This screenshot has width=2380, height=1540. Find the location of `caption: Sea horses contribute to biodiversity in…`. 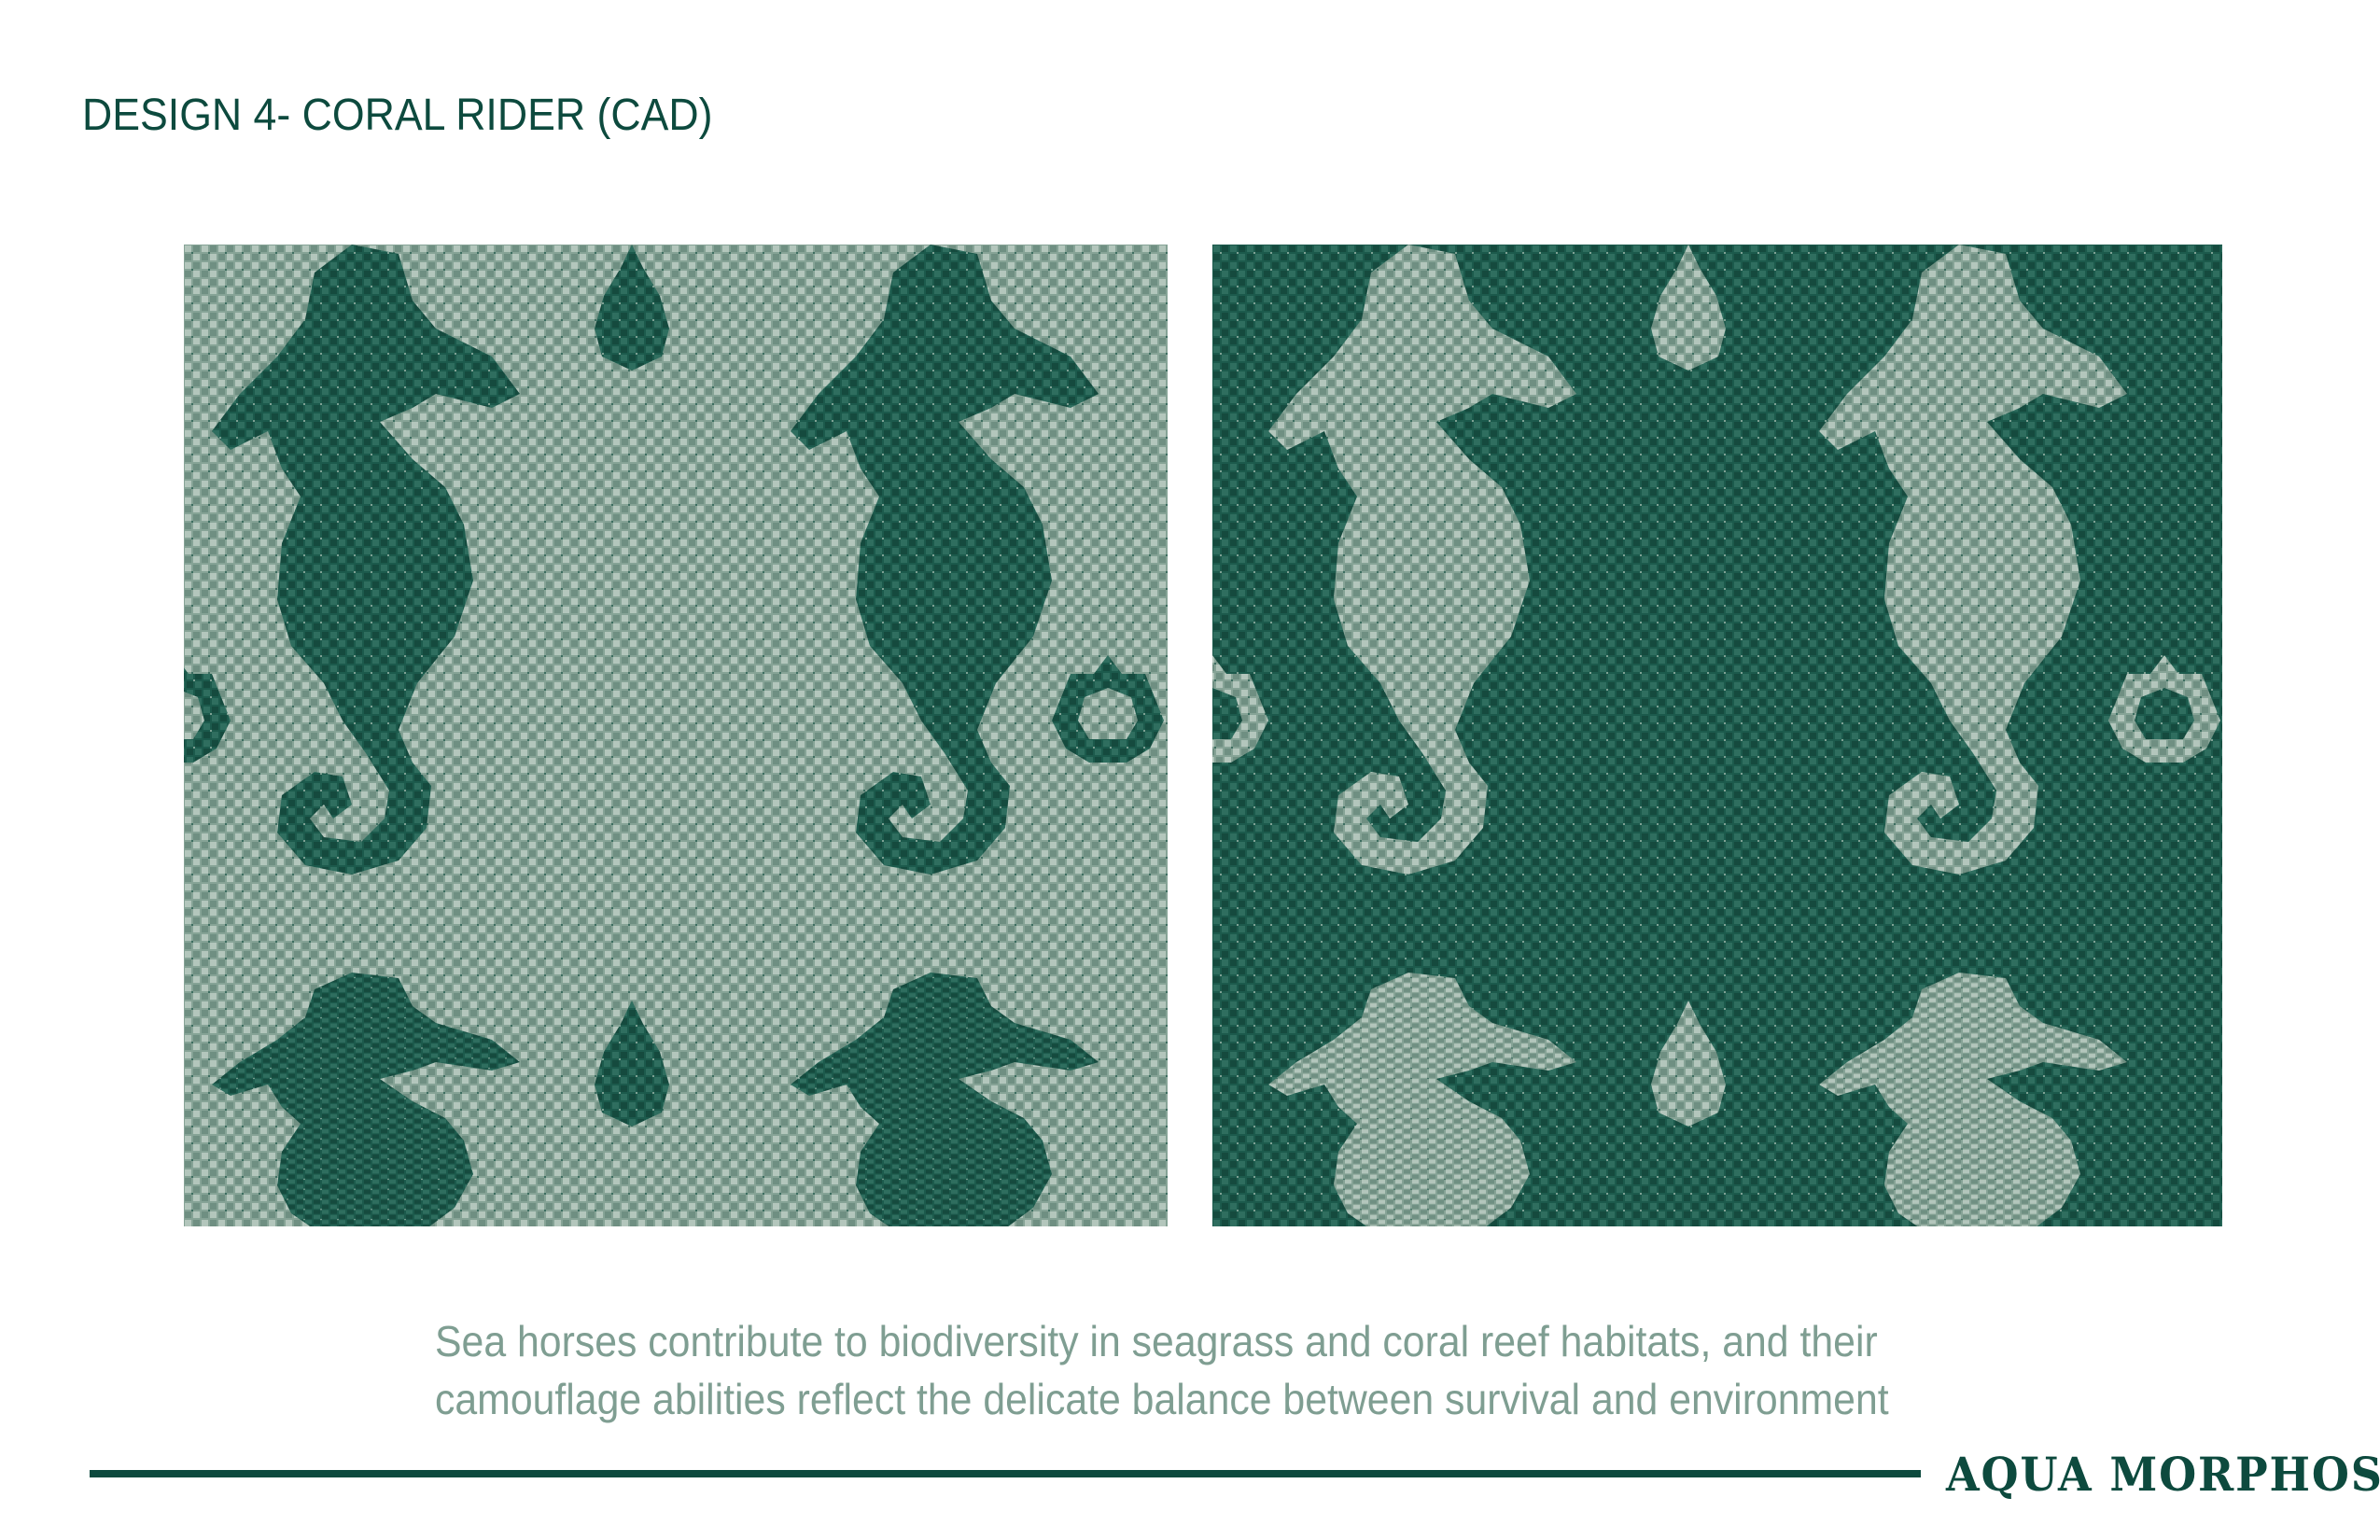

caption: Sea horses contribute to biodiversity in… is located at coordinates (1173, 1370).